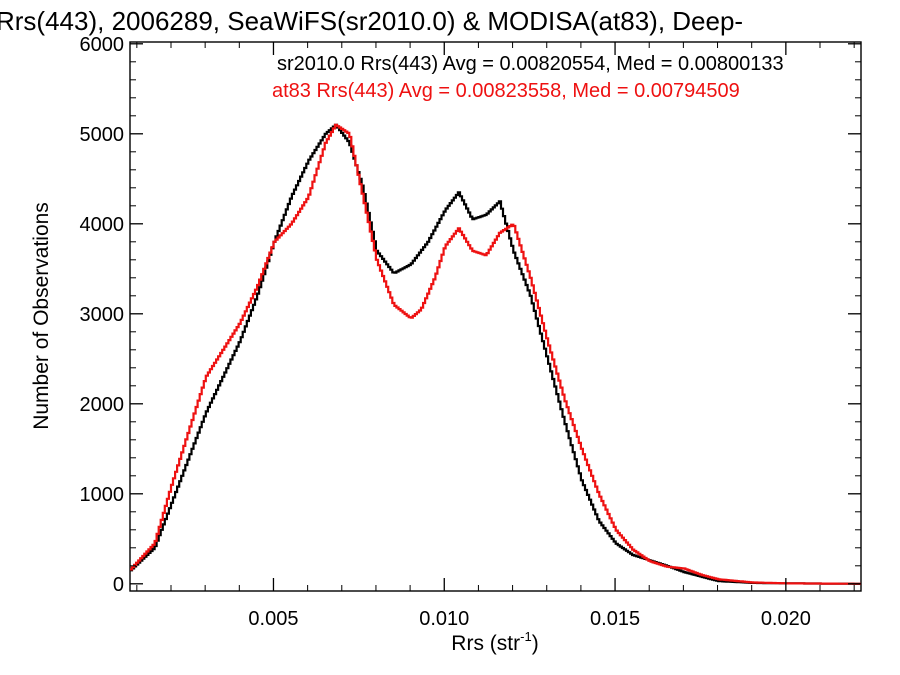 Image resolution: width=900 pixels, height=675 pixels. What do you see at coordinates (41, 316) in the screenshot?
I see `y-axis-title: Number of Observations` at bounding box center [41, 316].